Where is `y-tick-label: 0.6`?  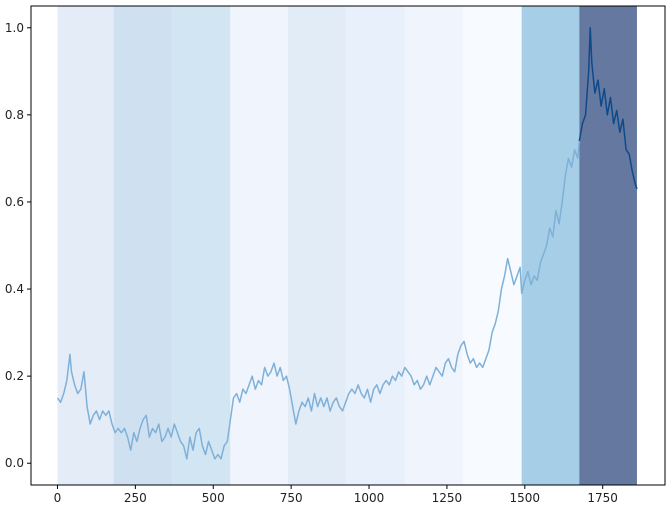 y-tick-label: 0.6 is located at coordinates (14, 202).